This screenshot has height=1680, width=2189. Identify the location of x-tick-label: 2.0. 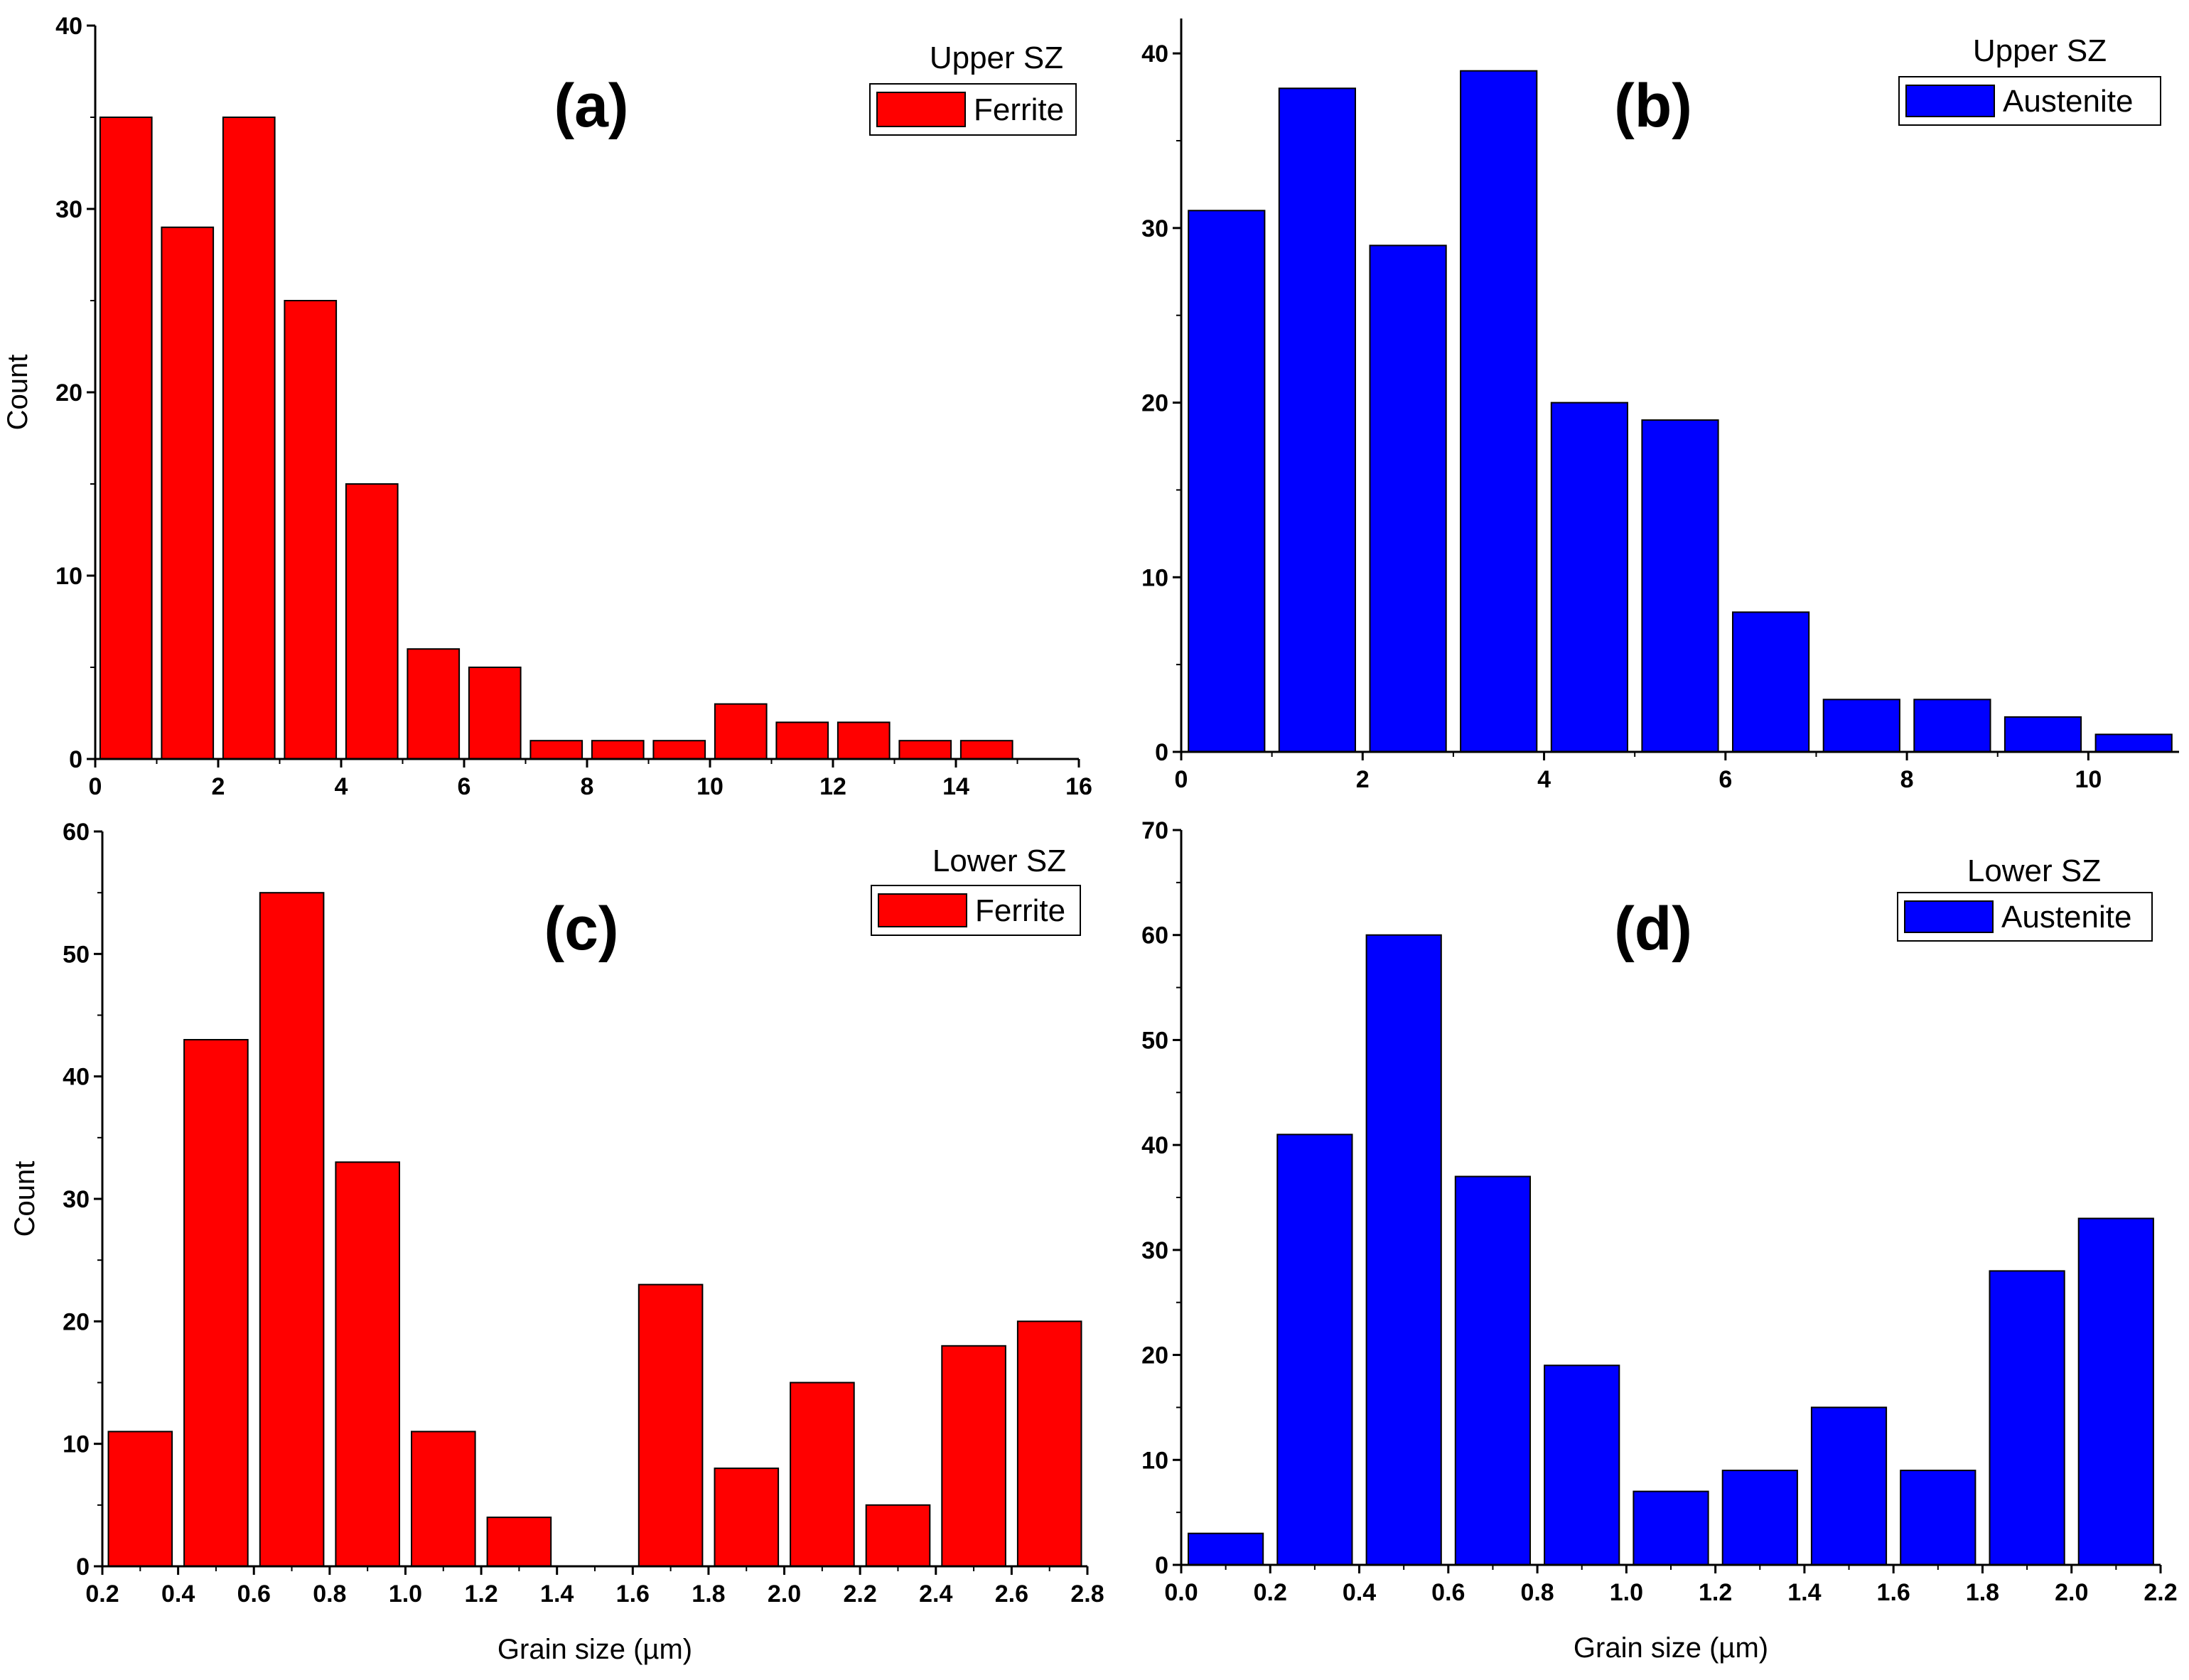
(2072, 1592).